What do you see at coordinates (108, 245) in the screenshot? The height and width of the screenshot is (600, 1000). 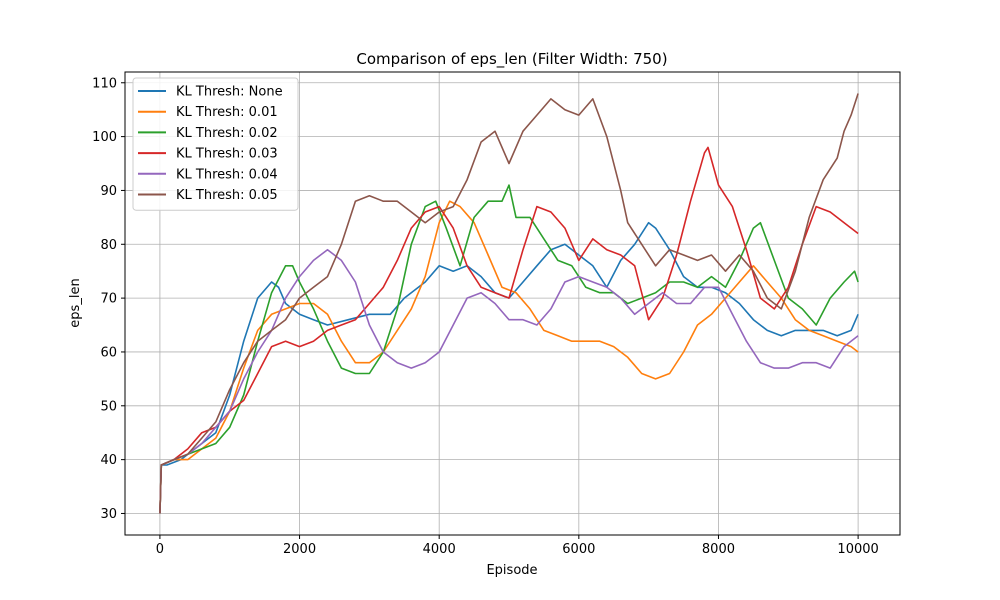 I see `y-tick-label: 80` at bounding box center [108, 245].